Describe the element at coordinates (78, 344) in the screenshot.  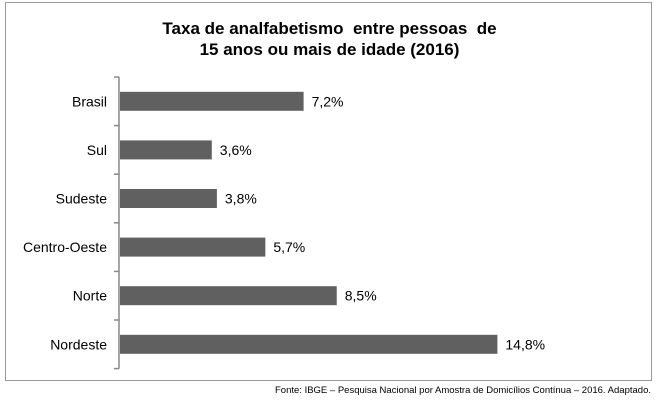
I see `category-label: Nordeste` at that location.